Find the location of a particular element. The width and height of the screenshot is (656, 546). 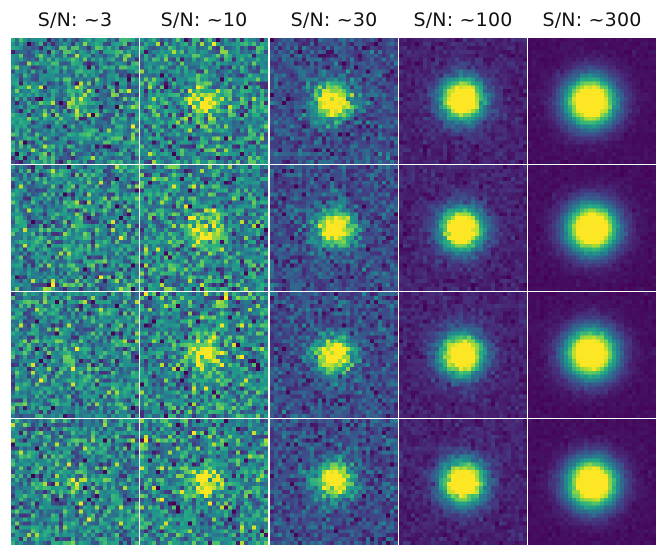

source-image-r3-c2 is located at coordinates (204, 355).